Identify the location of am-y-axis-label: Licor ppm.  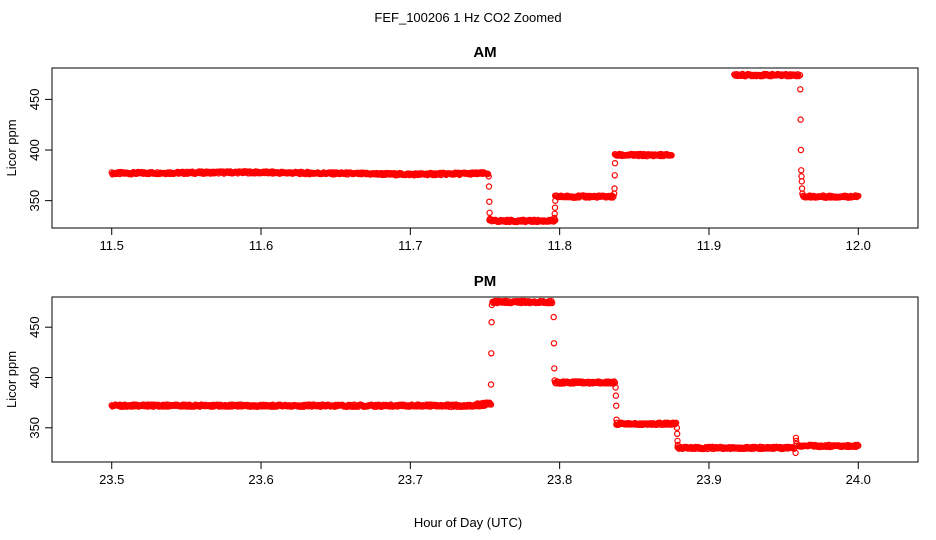
(11, 147).